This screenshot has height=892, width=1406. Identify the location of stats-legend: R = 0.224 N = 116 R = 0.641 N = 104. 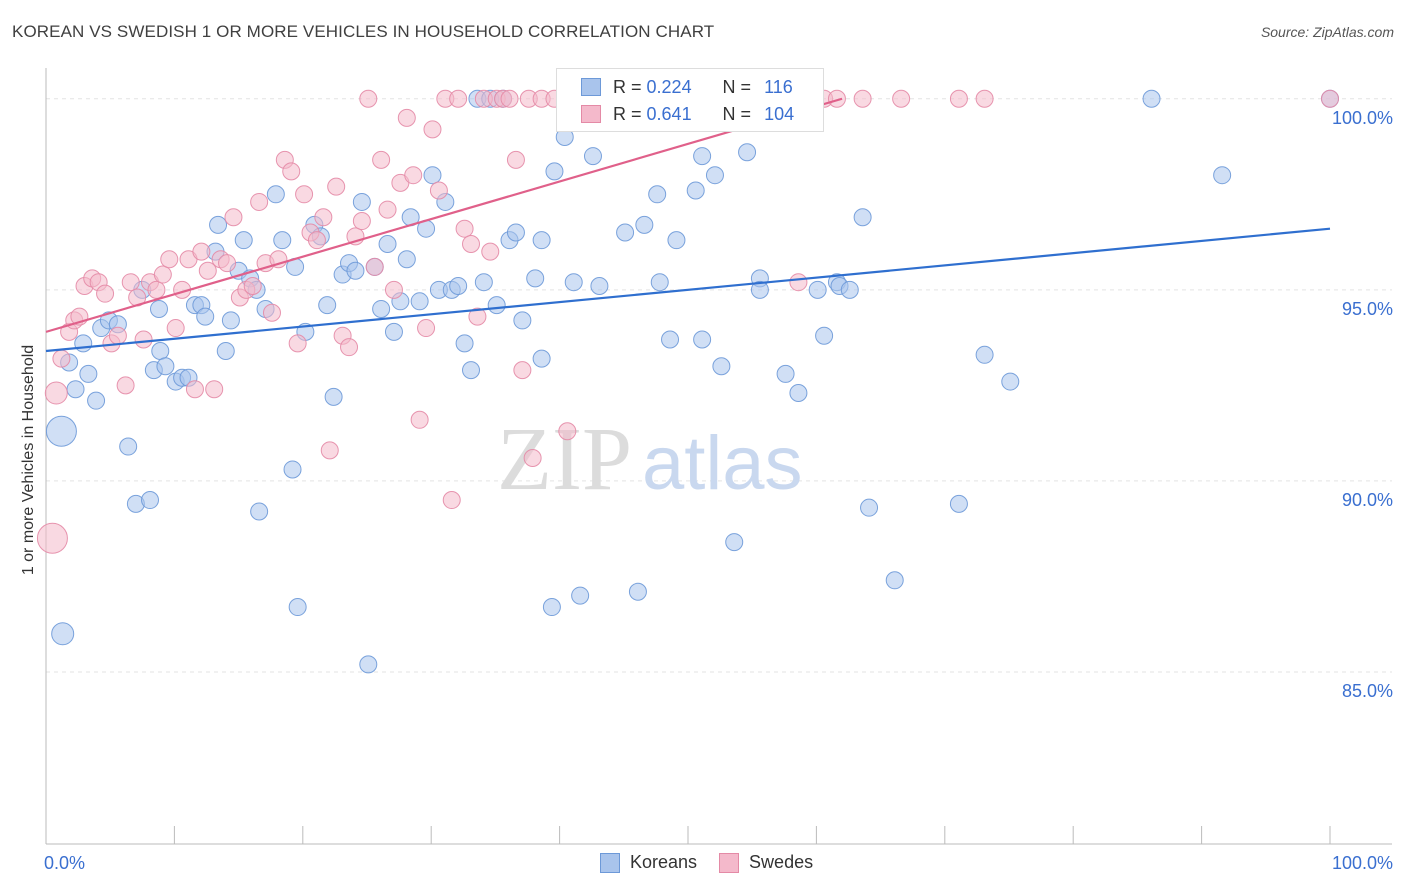
(690, 100).